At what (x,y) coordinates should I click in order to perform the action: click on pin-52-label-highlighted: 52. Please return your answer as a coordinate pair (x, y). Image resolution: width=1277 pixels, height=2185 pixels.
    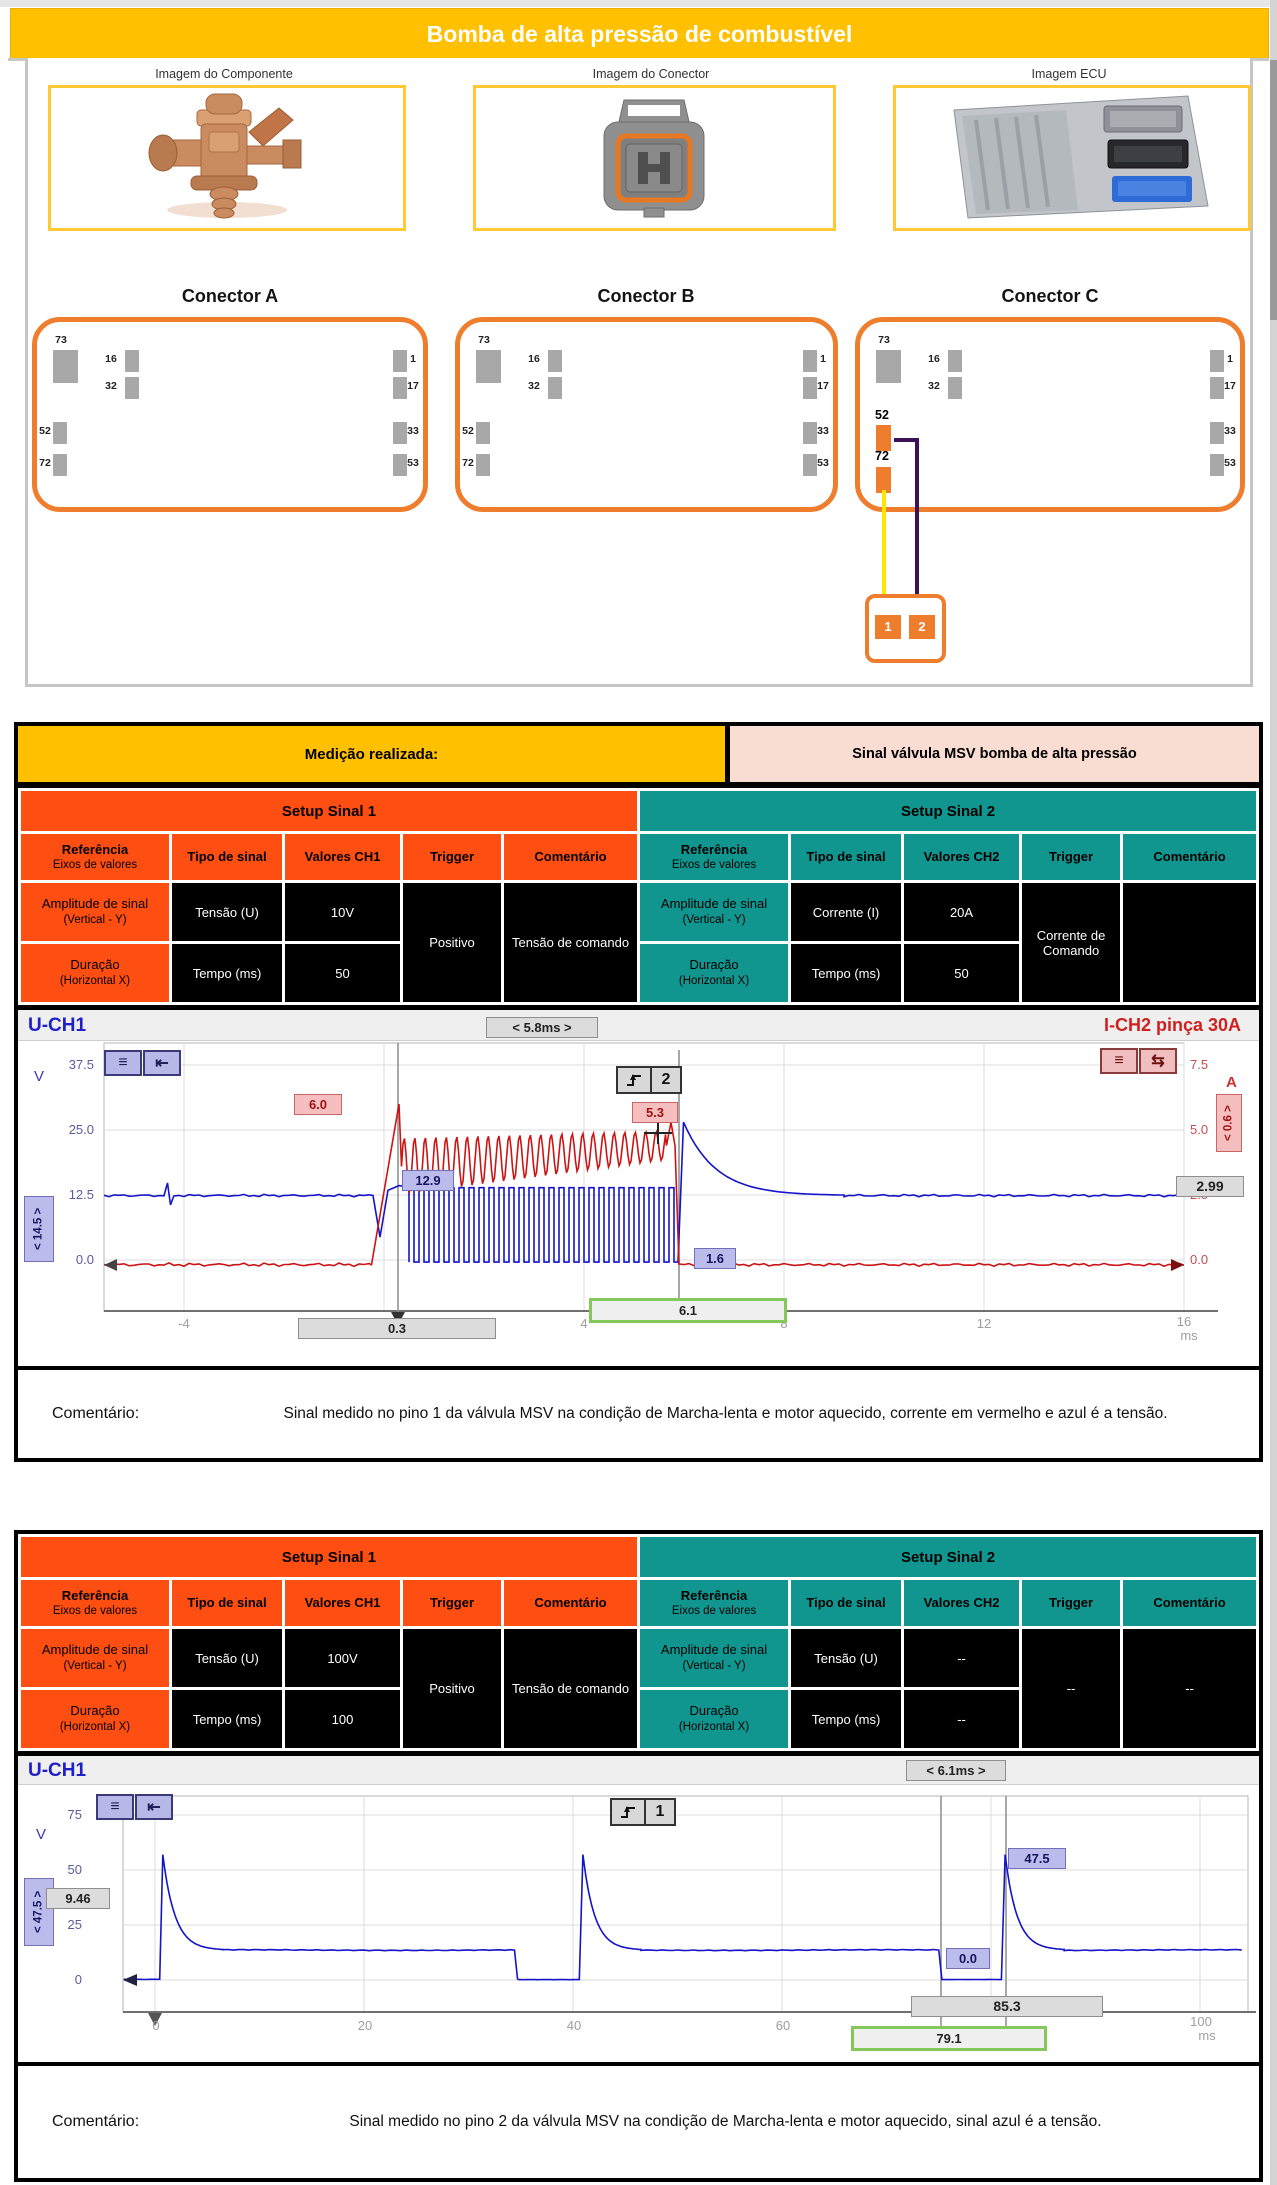
    Looking at the image, I should click on (882, 415).